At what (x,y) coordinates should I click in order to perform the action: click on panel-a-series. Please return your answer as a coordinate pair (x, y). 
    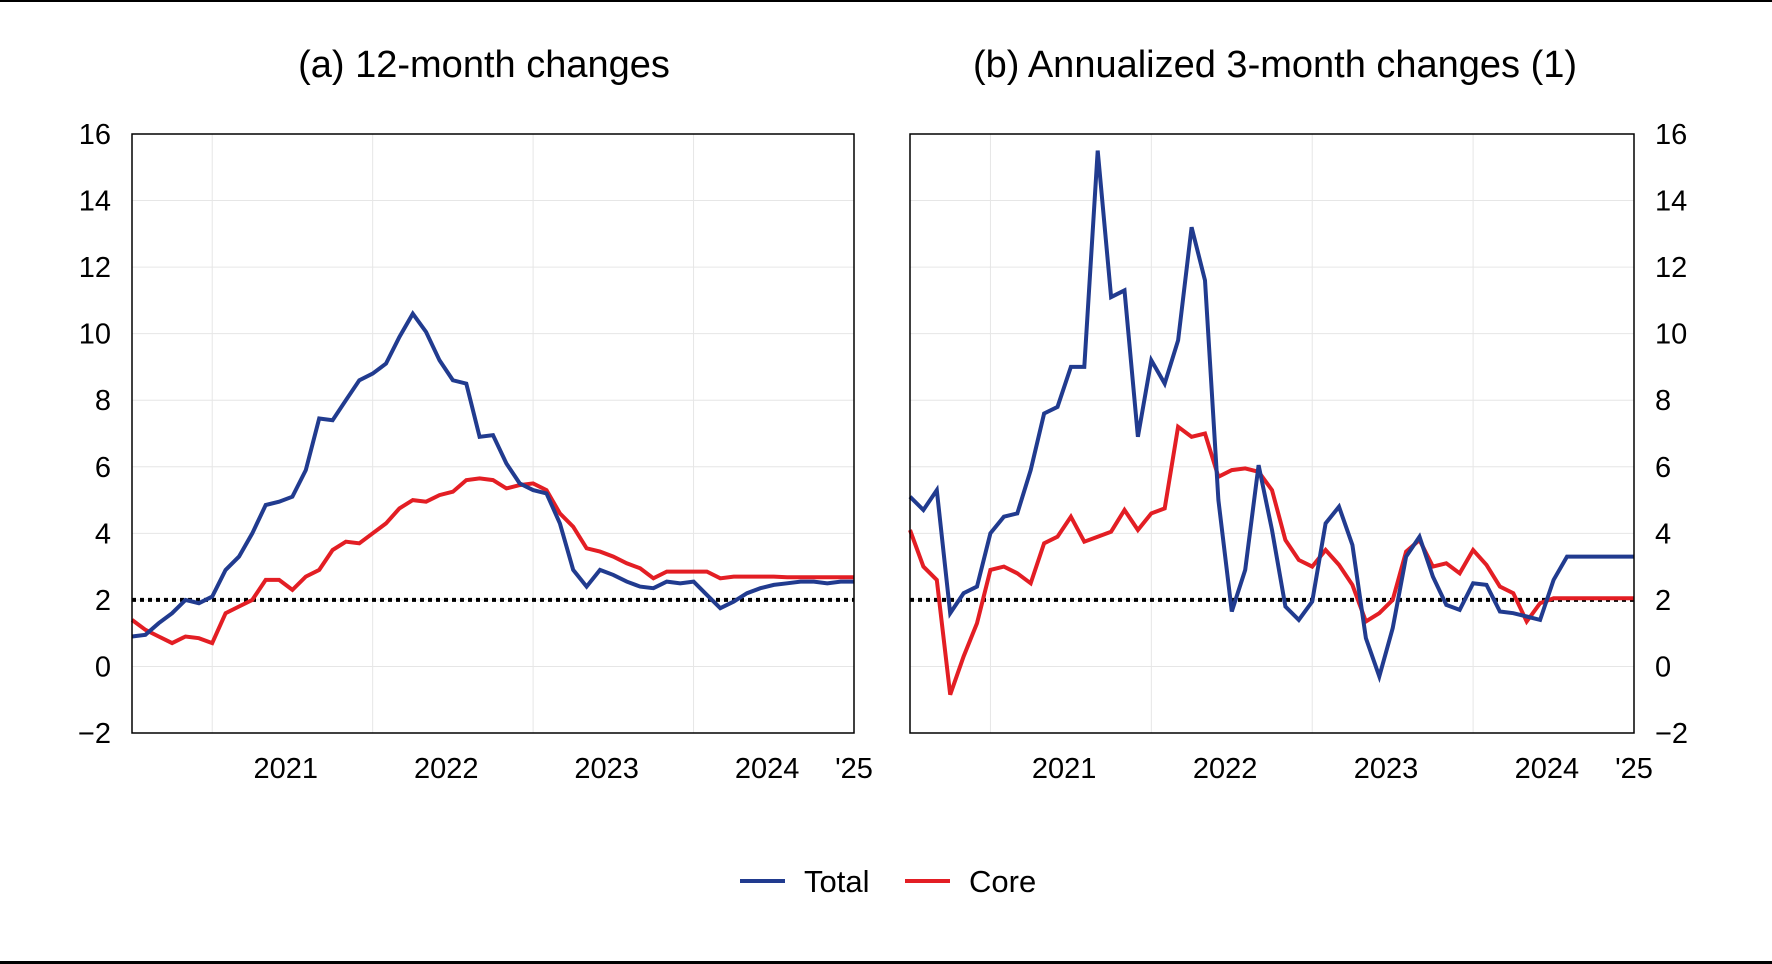
    Looking at the image, I should click on (492, 478).